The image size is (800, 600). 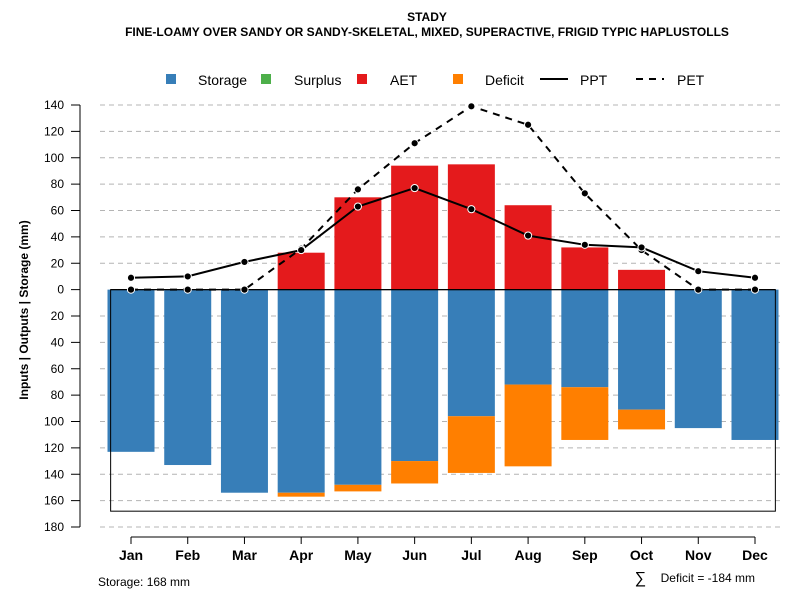 I want to click on bar-storage-may, so click(x=358, y=387).